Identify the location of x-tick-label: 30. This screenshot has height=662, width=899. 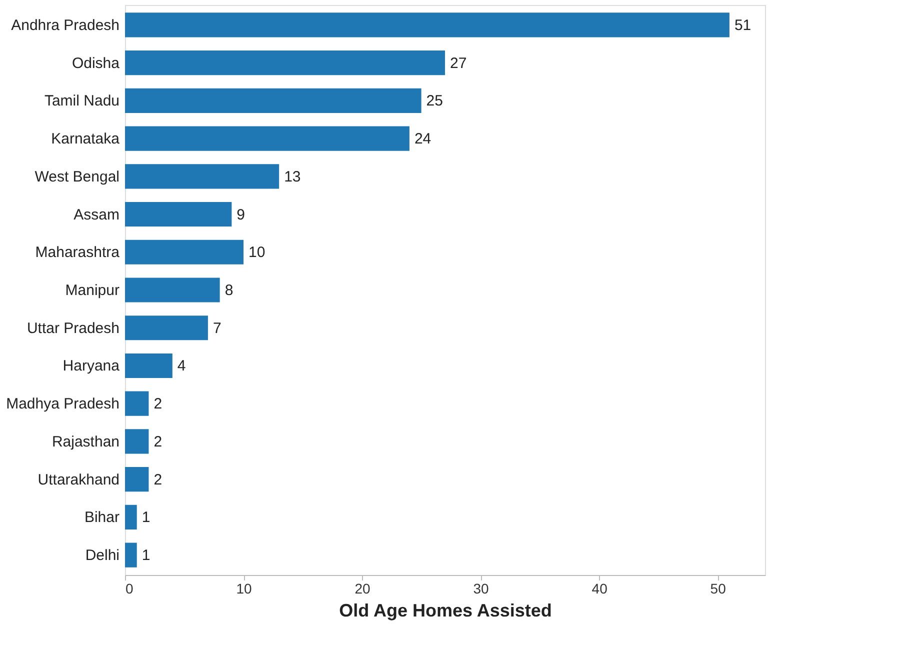
(481, 588).